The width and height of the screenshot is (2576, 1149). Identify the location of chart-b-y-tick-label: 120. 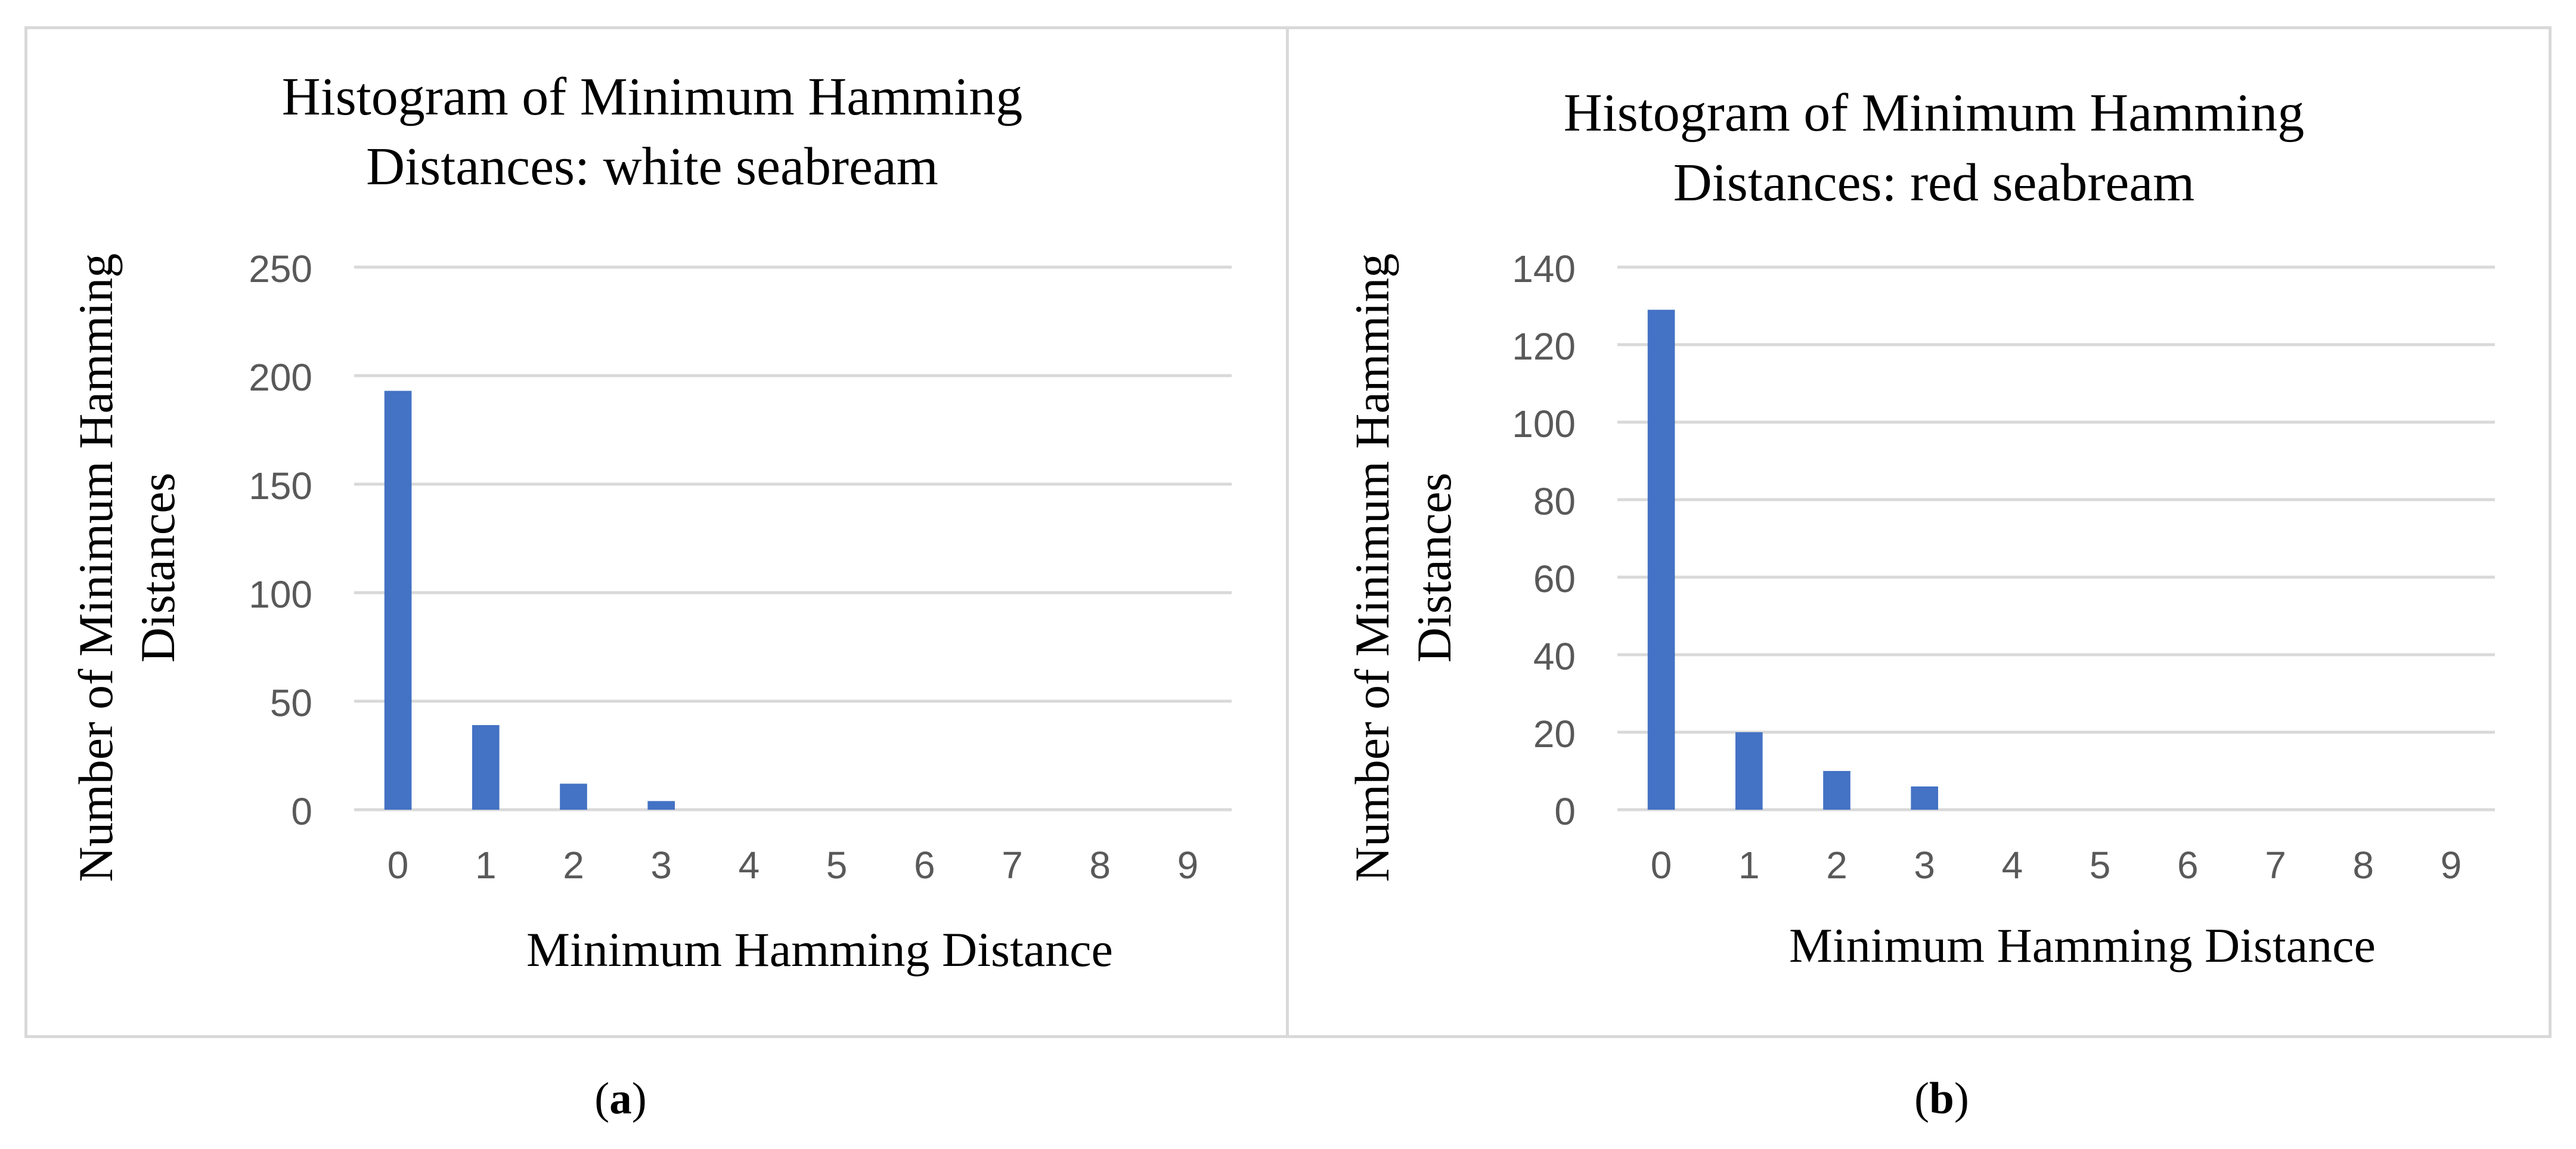
(1544, 346).